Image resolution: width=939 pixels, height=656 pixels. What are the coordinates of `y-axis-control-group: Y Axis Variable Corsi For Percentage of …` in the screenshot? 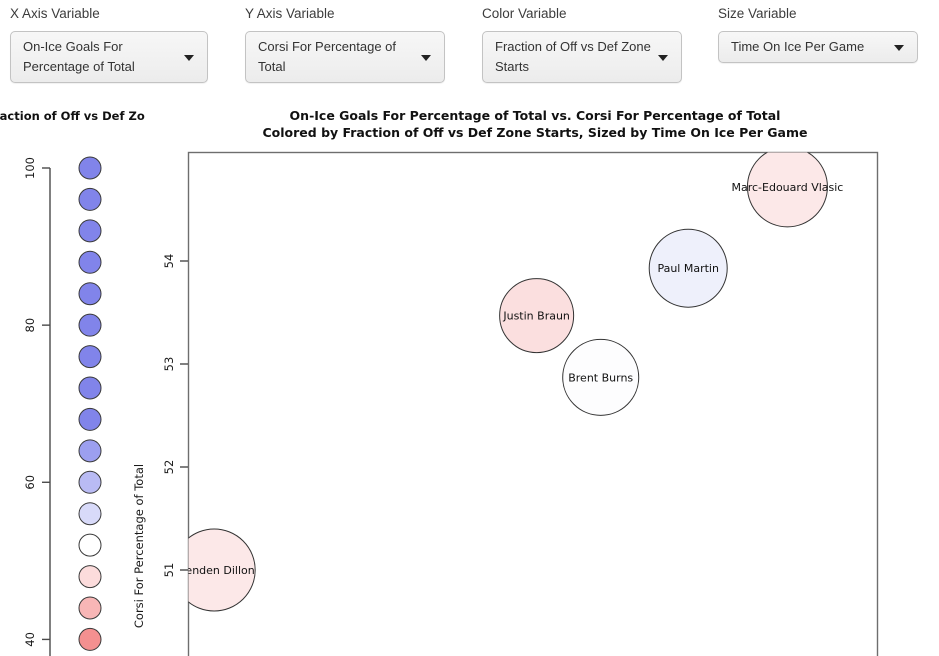 It's located at (345, 45).